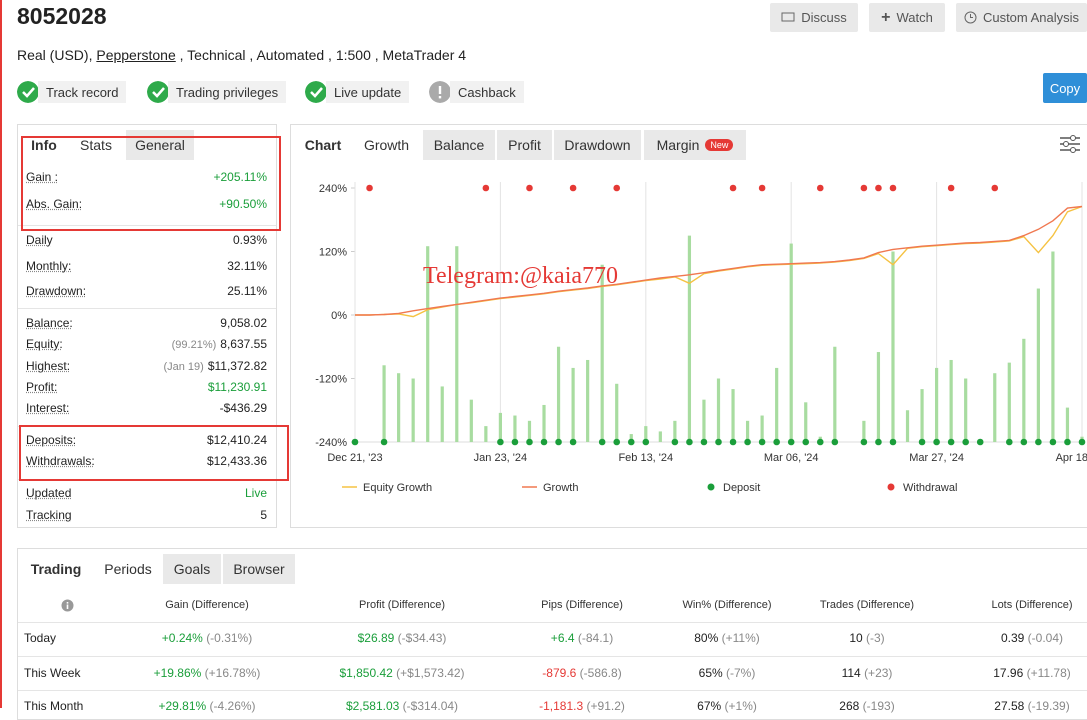 The height and width of the screenshot is (720, 1087). What do you see at coordinates (561, 706) in the screenshot?
I see `cell-value: -1,181.3` at bounding box center [561, 706].